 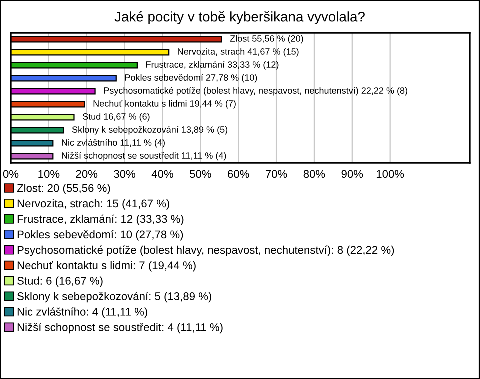 I want to click on data-label: Nechuť kontaktu s lidmi 19,44 % (7), so click(x=165, y=104).